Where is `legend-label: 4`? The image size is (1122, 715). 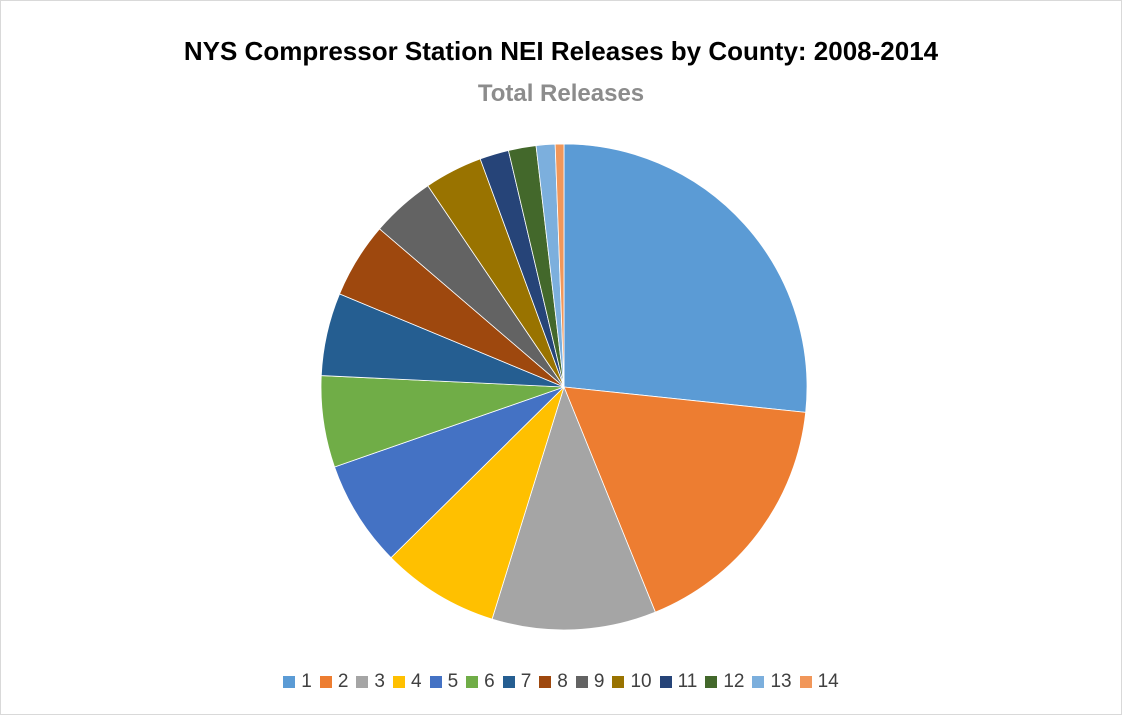 legend-label: 4 is located at coordinates (416, 681).